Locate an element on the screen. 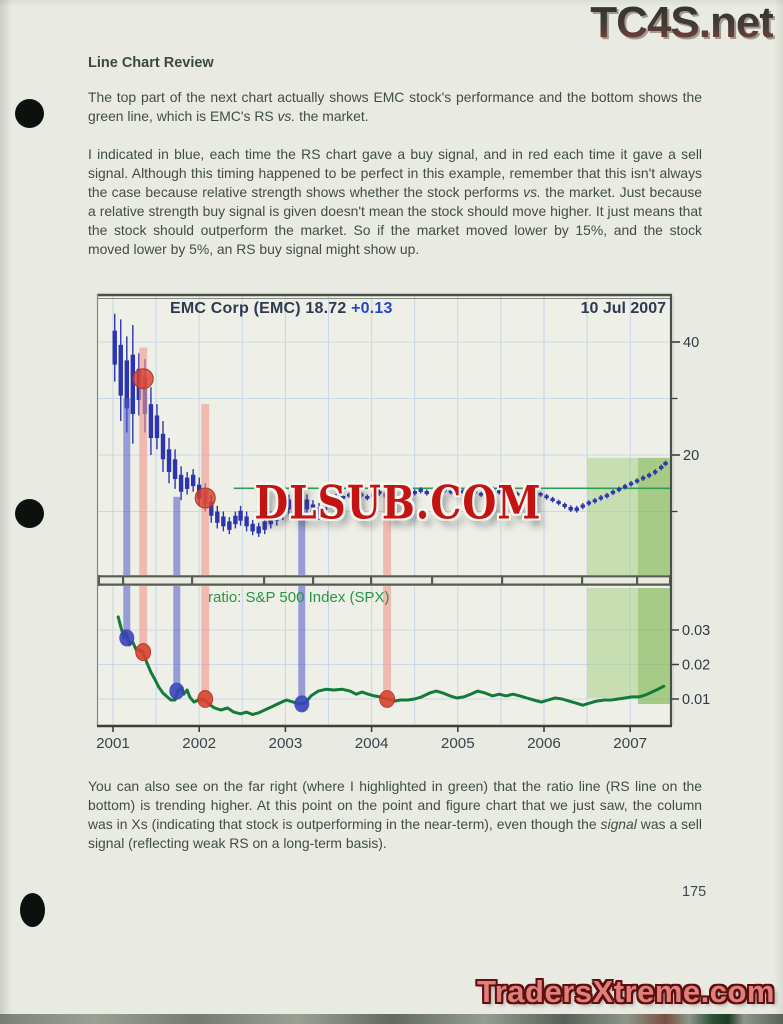 This screenshot has width=783, height=1024. svg-text: 2005 is located at coordinates (458, 743).